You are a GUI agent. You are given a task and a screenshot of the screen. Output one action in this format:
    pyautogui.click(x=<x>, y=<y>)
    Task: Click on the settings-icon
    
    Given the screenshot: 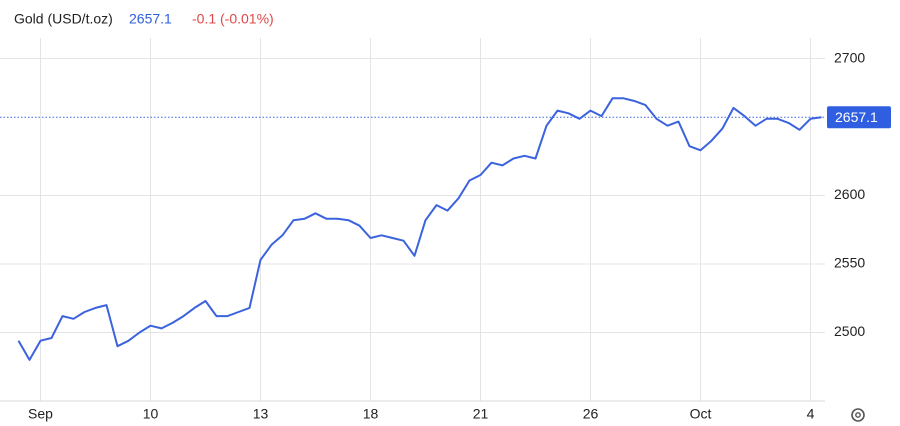 What is the action you would take?
    pyautogui.click(x=858, y=415)
    